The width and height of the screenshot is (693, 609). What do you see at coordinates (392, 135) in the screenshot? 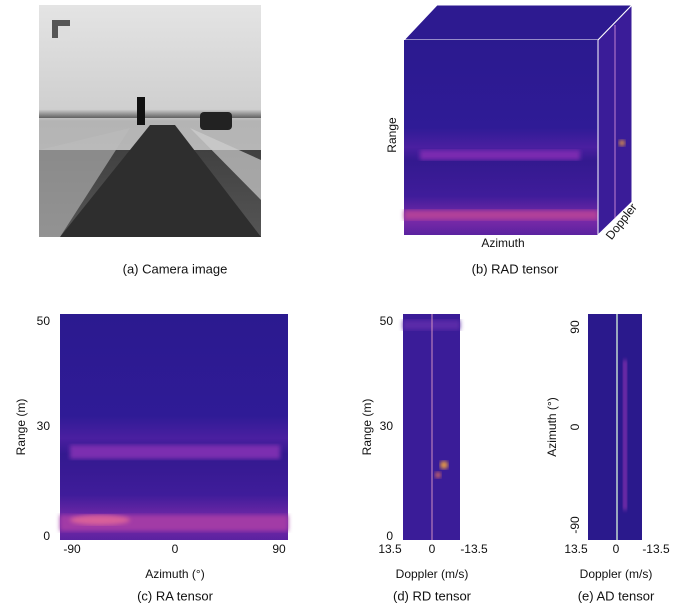
I see `axis-label: Range` at bounding box center [392, 135].